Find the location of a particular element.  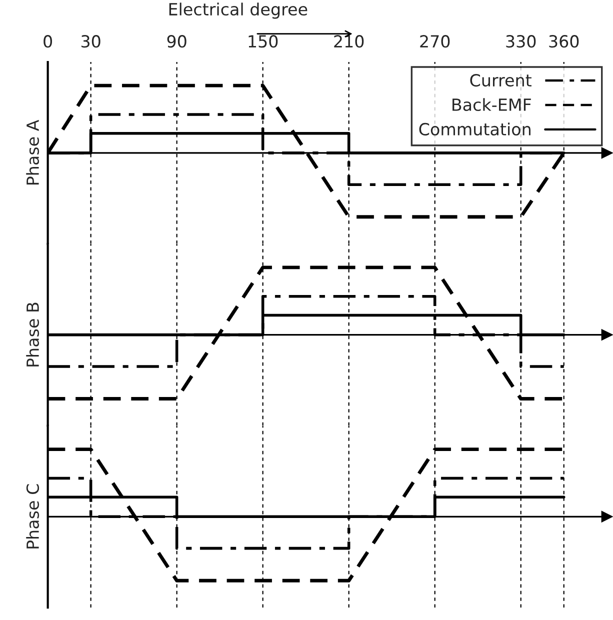

x-tick-label: 210 is located at coordinates (349, 41).